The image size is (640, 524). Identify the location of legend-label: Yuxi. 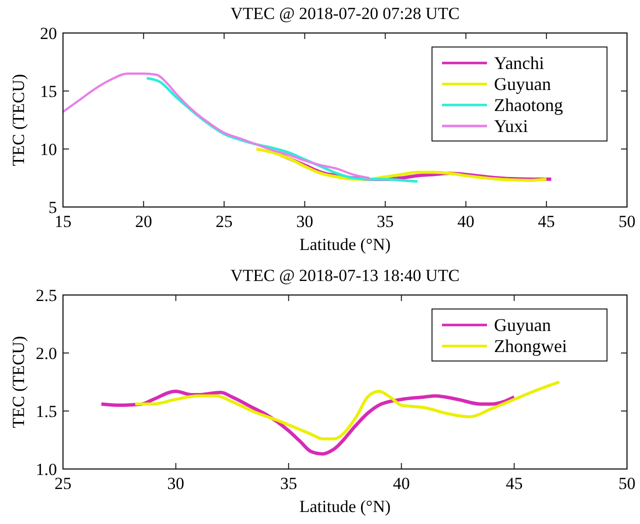
(511, 126).